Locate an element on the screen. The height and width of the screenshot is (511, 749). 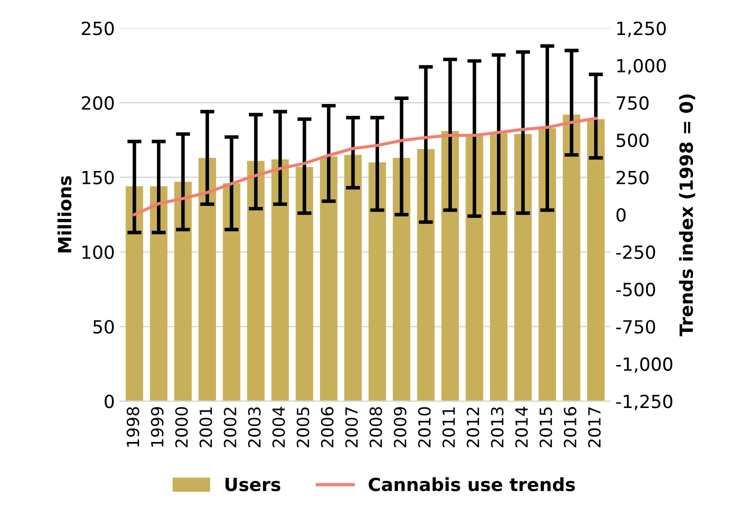
y-tick-label: 150 is located at coordinates (98, 177).